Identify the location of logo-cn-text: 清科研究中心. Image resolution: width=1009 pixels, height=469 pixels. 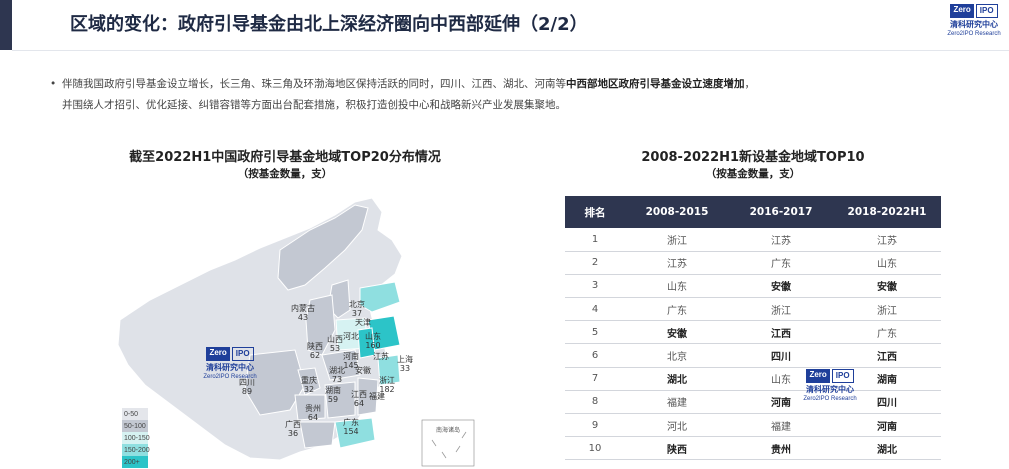
(974, 24).